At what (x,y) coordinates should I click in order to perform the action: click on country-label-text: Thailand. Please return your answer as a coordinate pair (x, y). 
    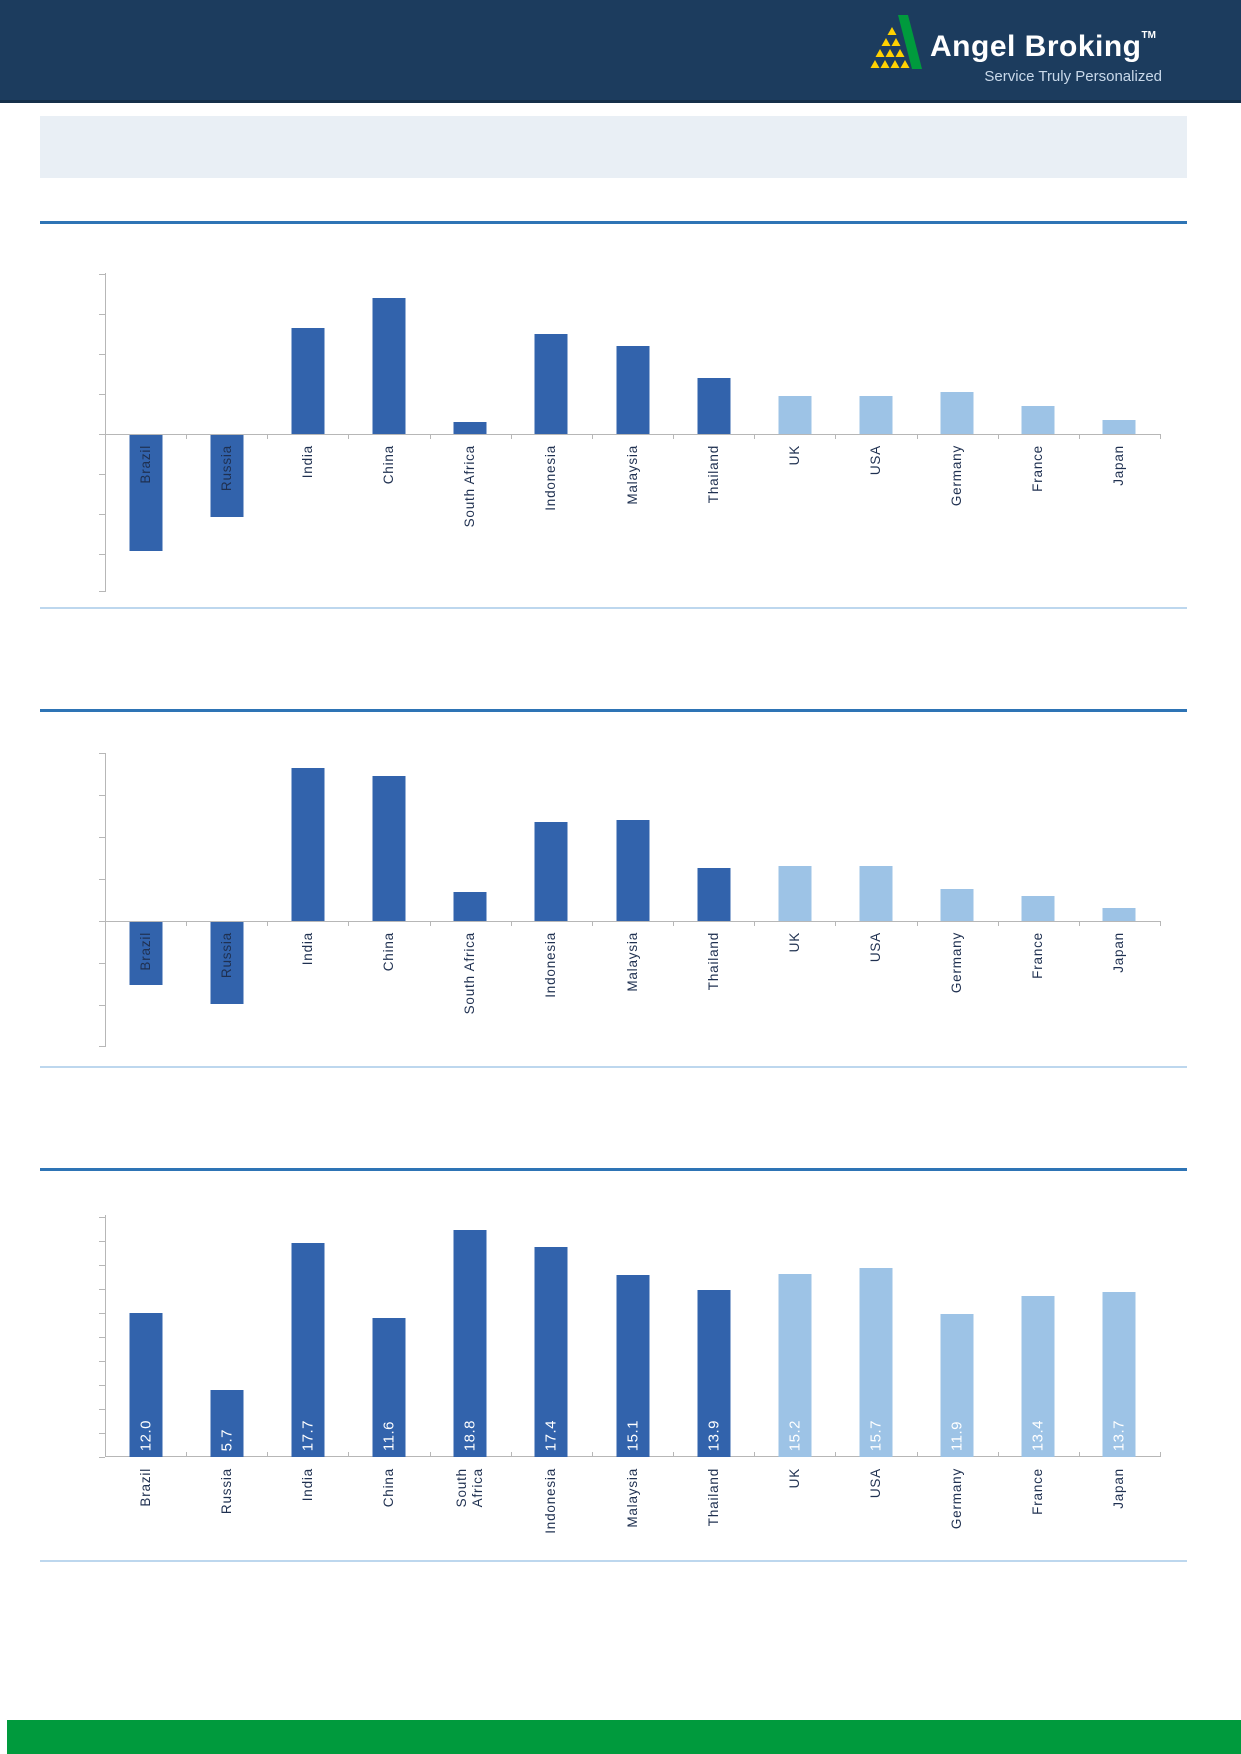
    Looking at the image, I should click on (713, 1497).